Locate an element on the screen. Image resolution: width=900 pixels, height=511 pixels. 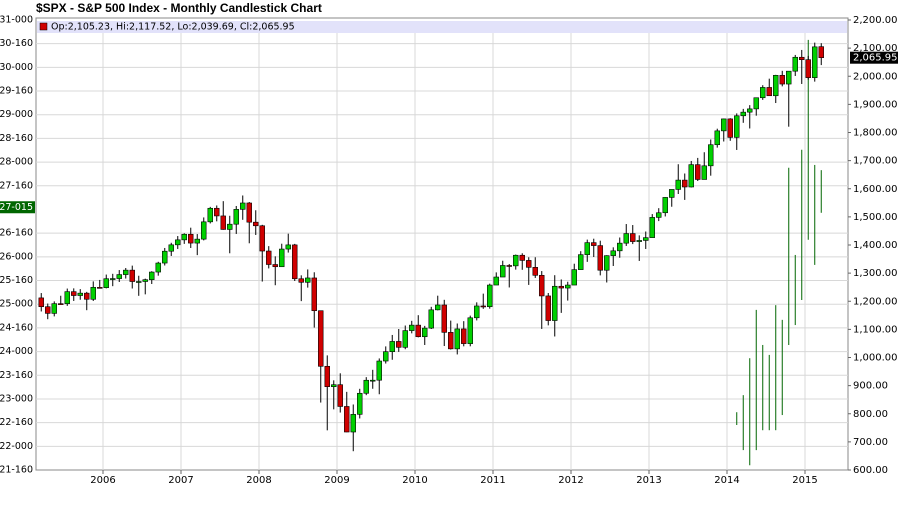
last-price-box is located at coordinates (874, 57).